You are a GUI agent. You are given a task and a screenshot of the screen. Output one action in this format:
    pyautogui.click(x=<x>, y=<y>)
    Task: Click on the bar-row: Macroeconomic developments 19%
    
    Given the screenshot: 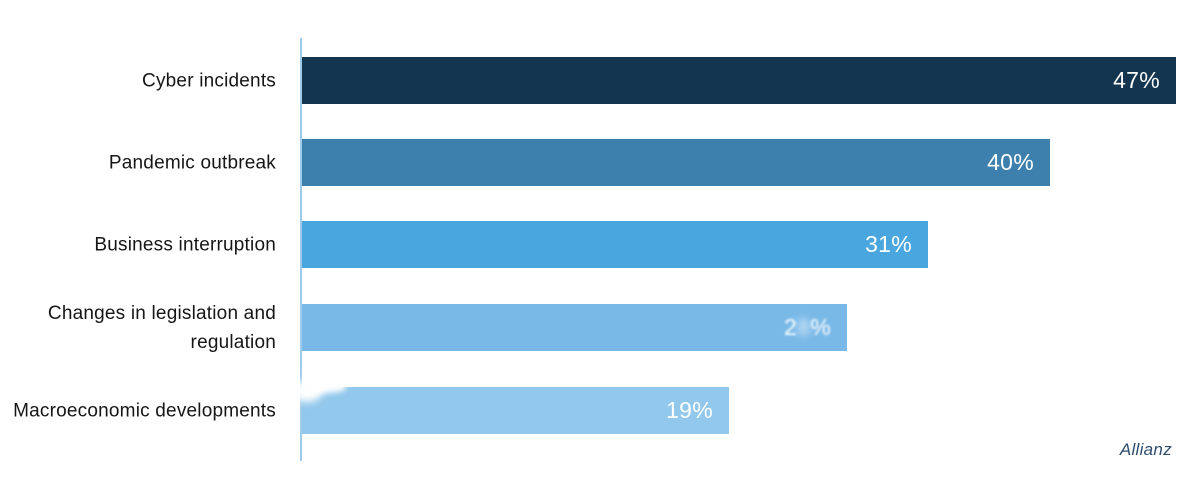 What is the action you would take?
    pyautogui.click(x=600, y=406)
    